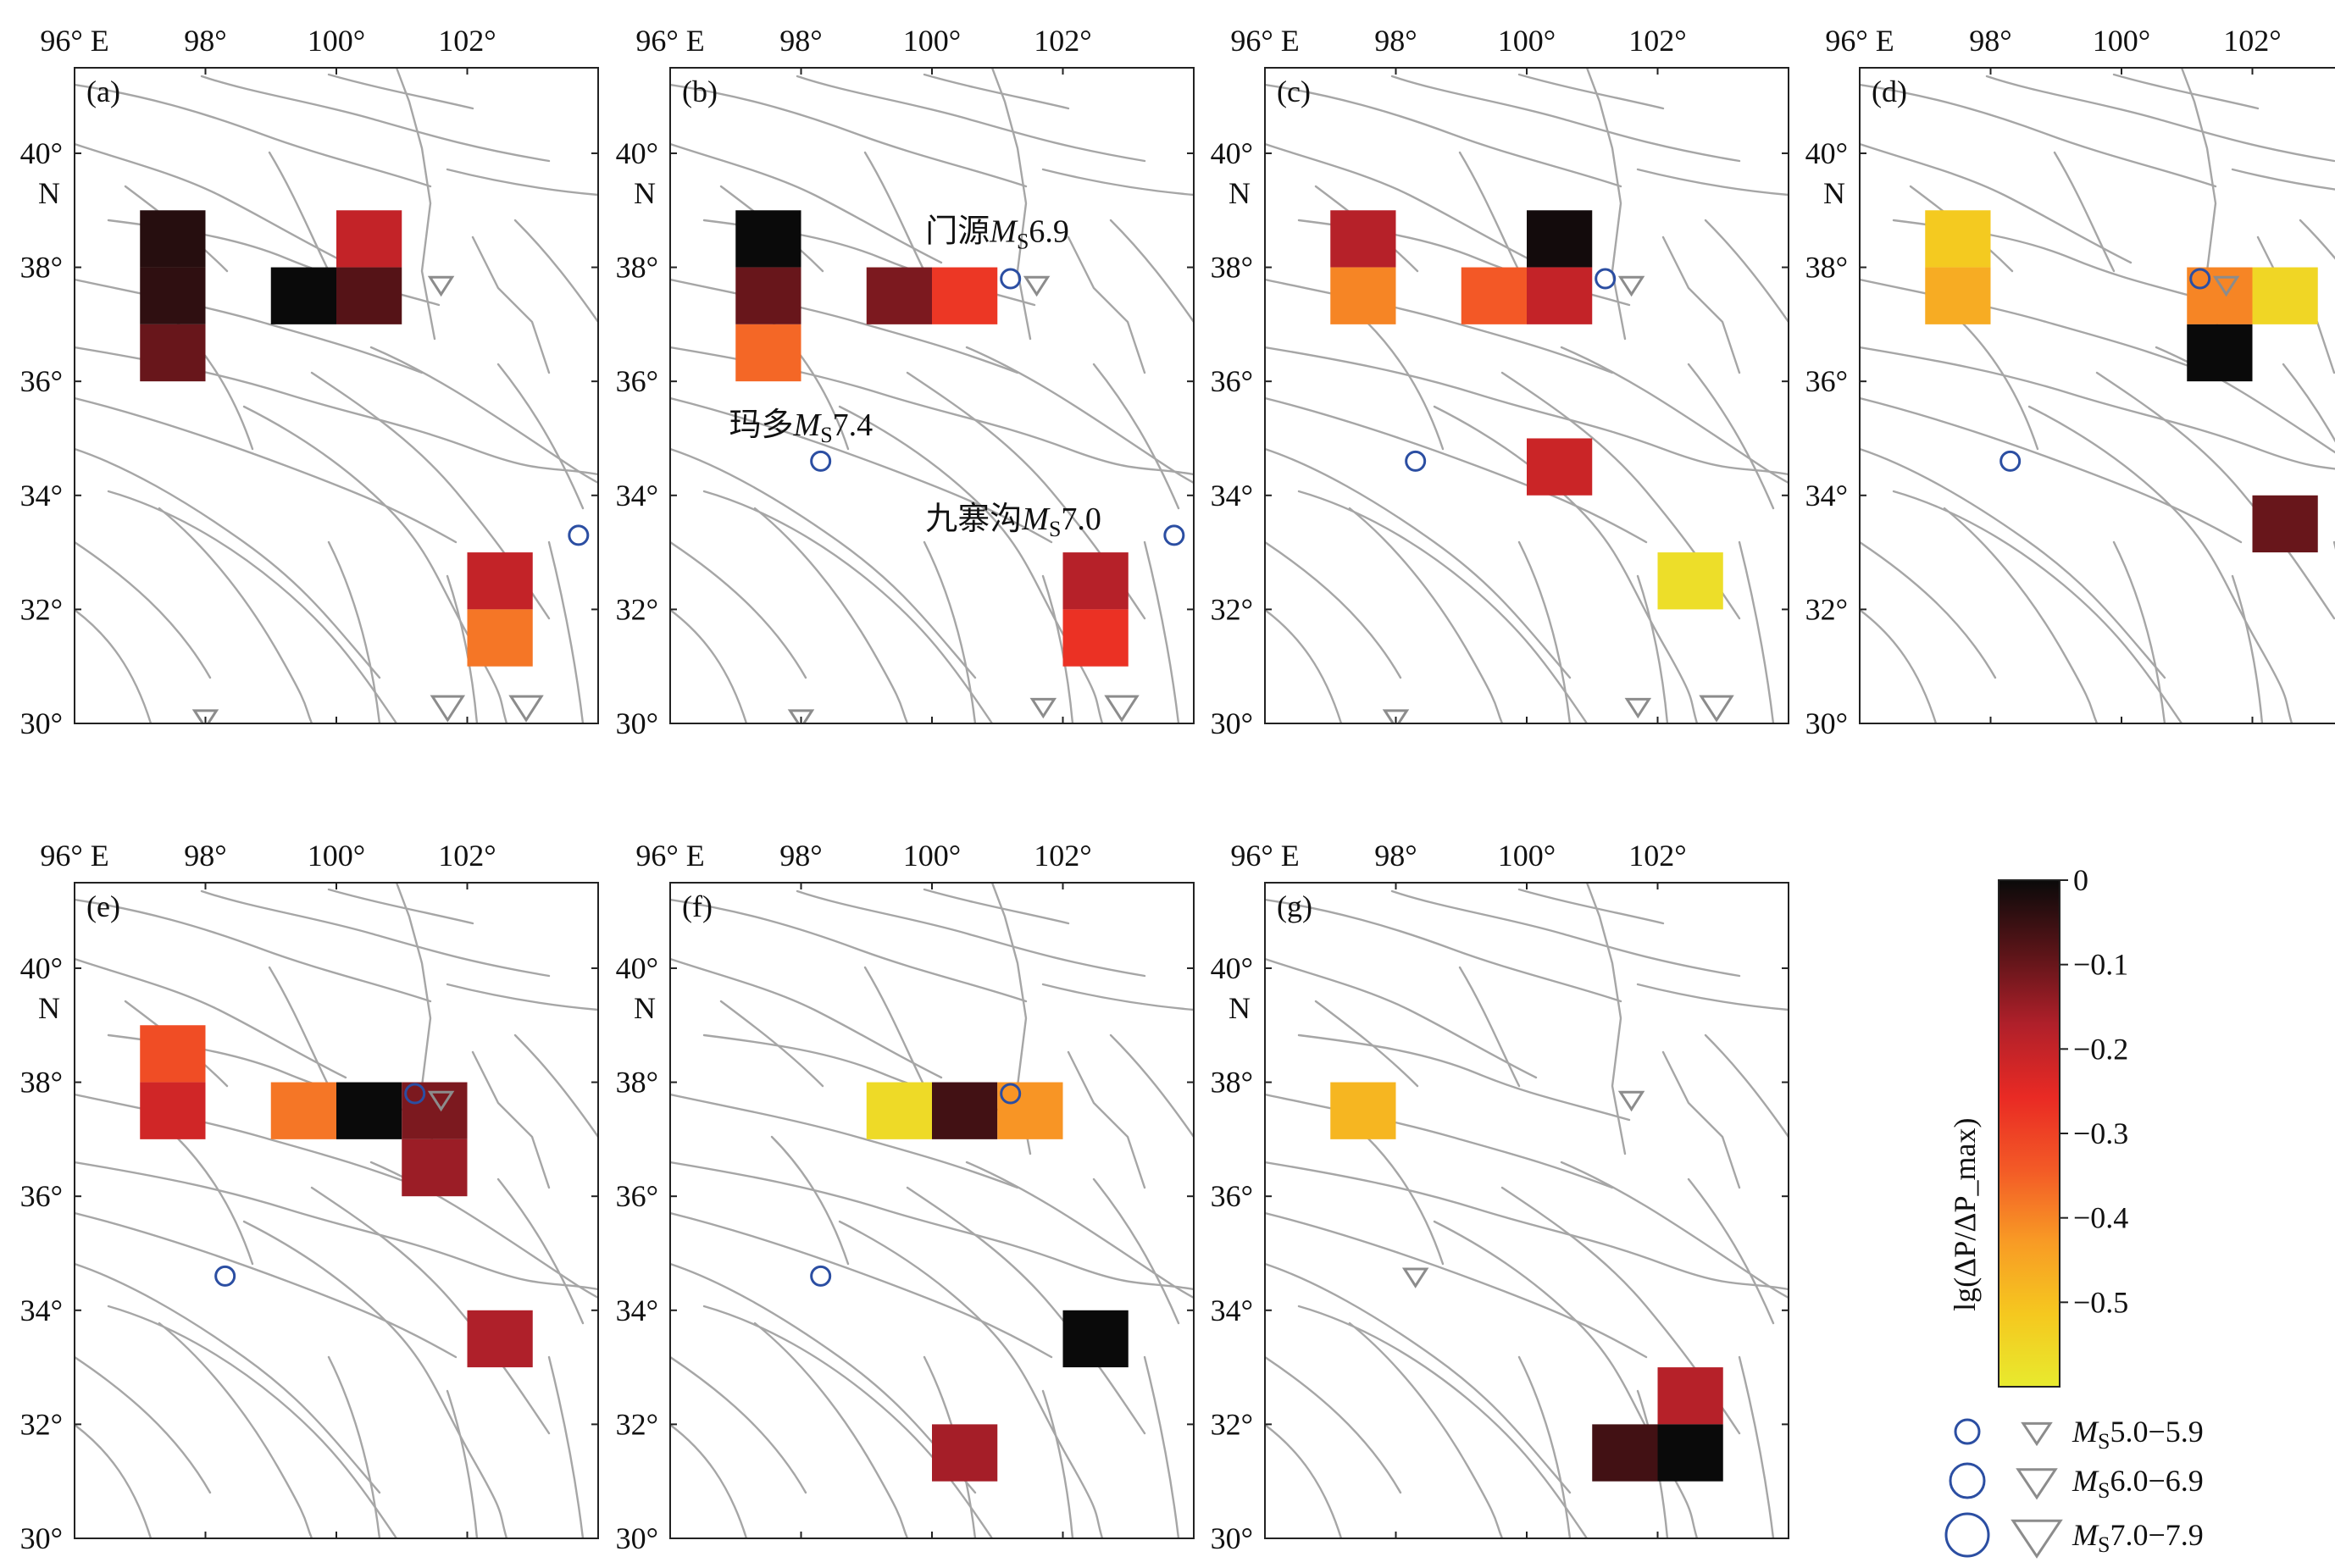  I want to click on magnitude-value: 6.9, so click(1049, 231).